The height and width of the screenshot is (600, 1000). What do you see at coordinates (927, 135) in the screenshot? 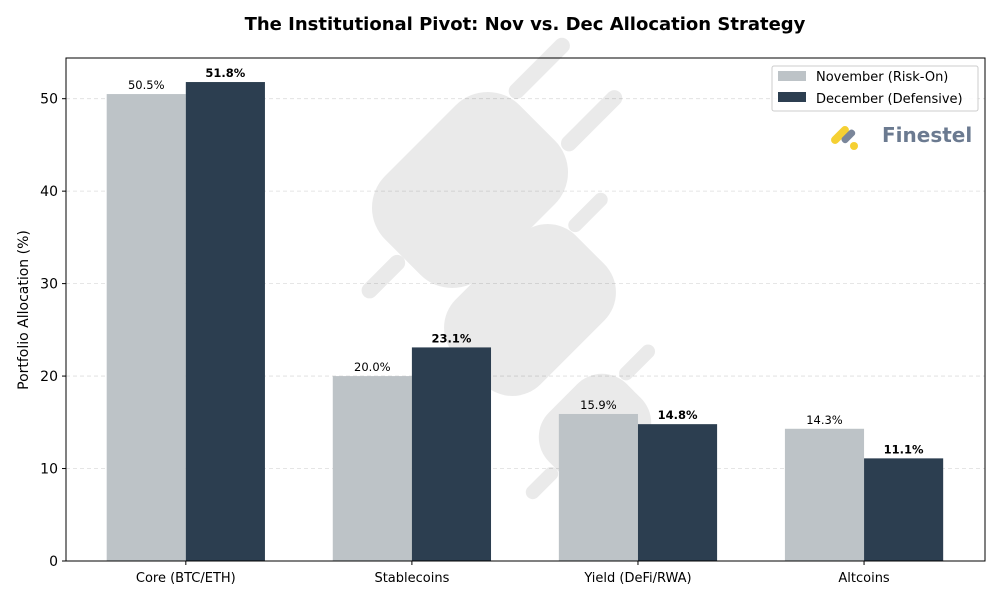
I see `finestel-logo-text: Finestel` at bounding box center [927, 135].